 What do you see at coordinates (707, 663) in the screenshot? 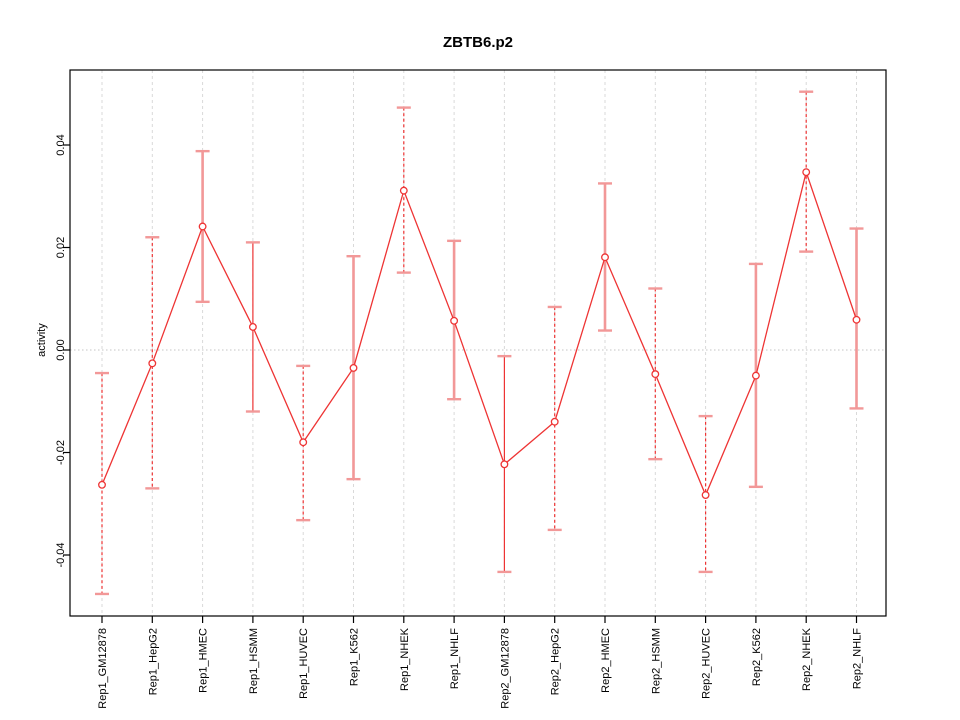
I see `x-category-label: Rep2_HUVEC` at bounding box center [707, 663].